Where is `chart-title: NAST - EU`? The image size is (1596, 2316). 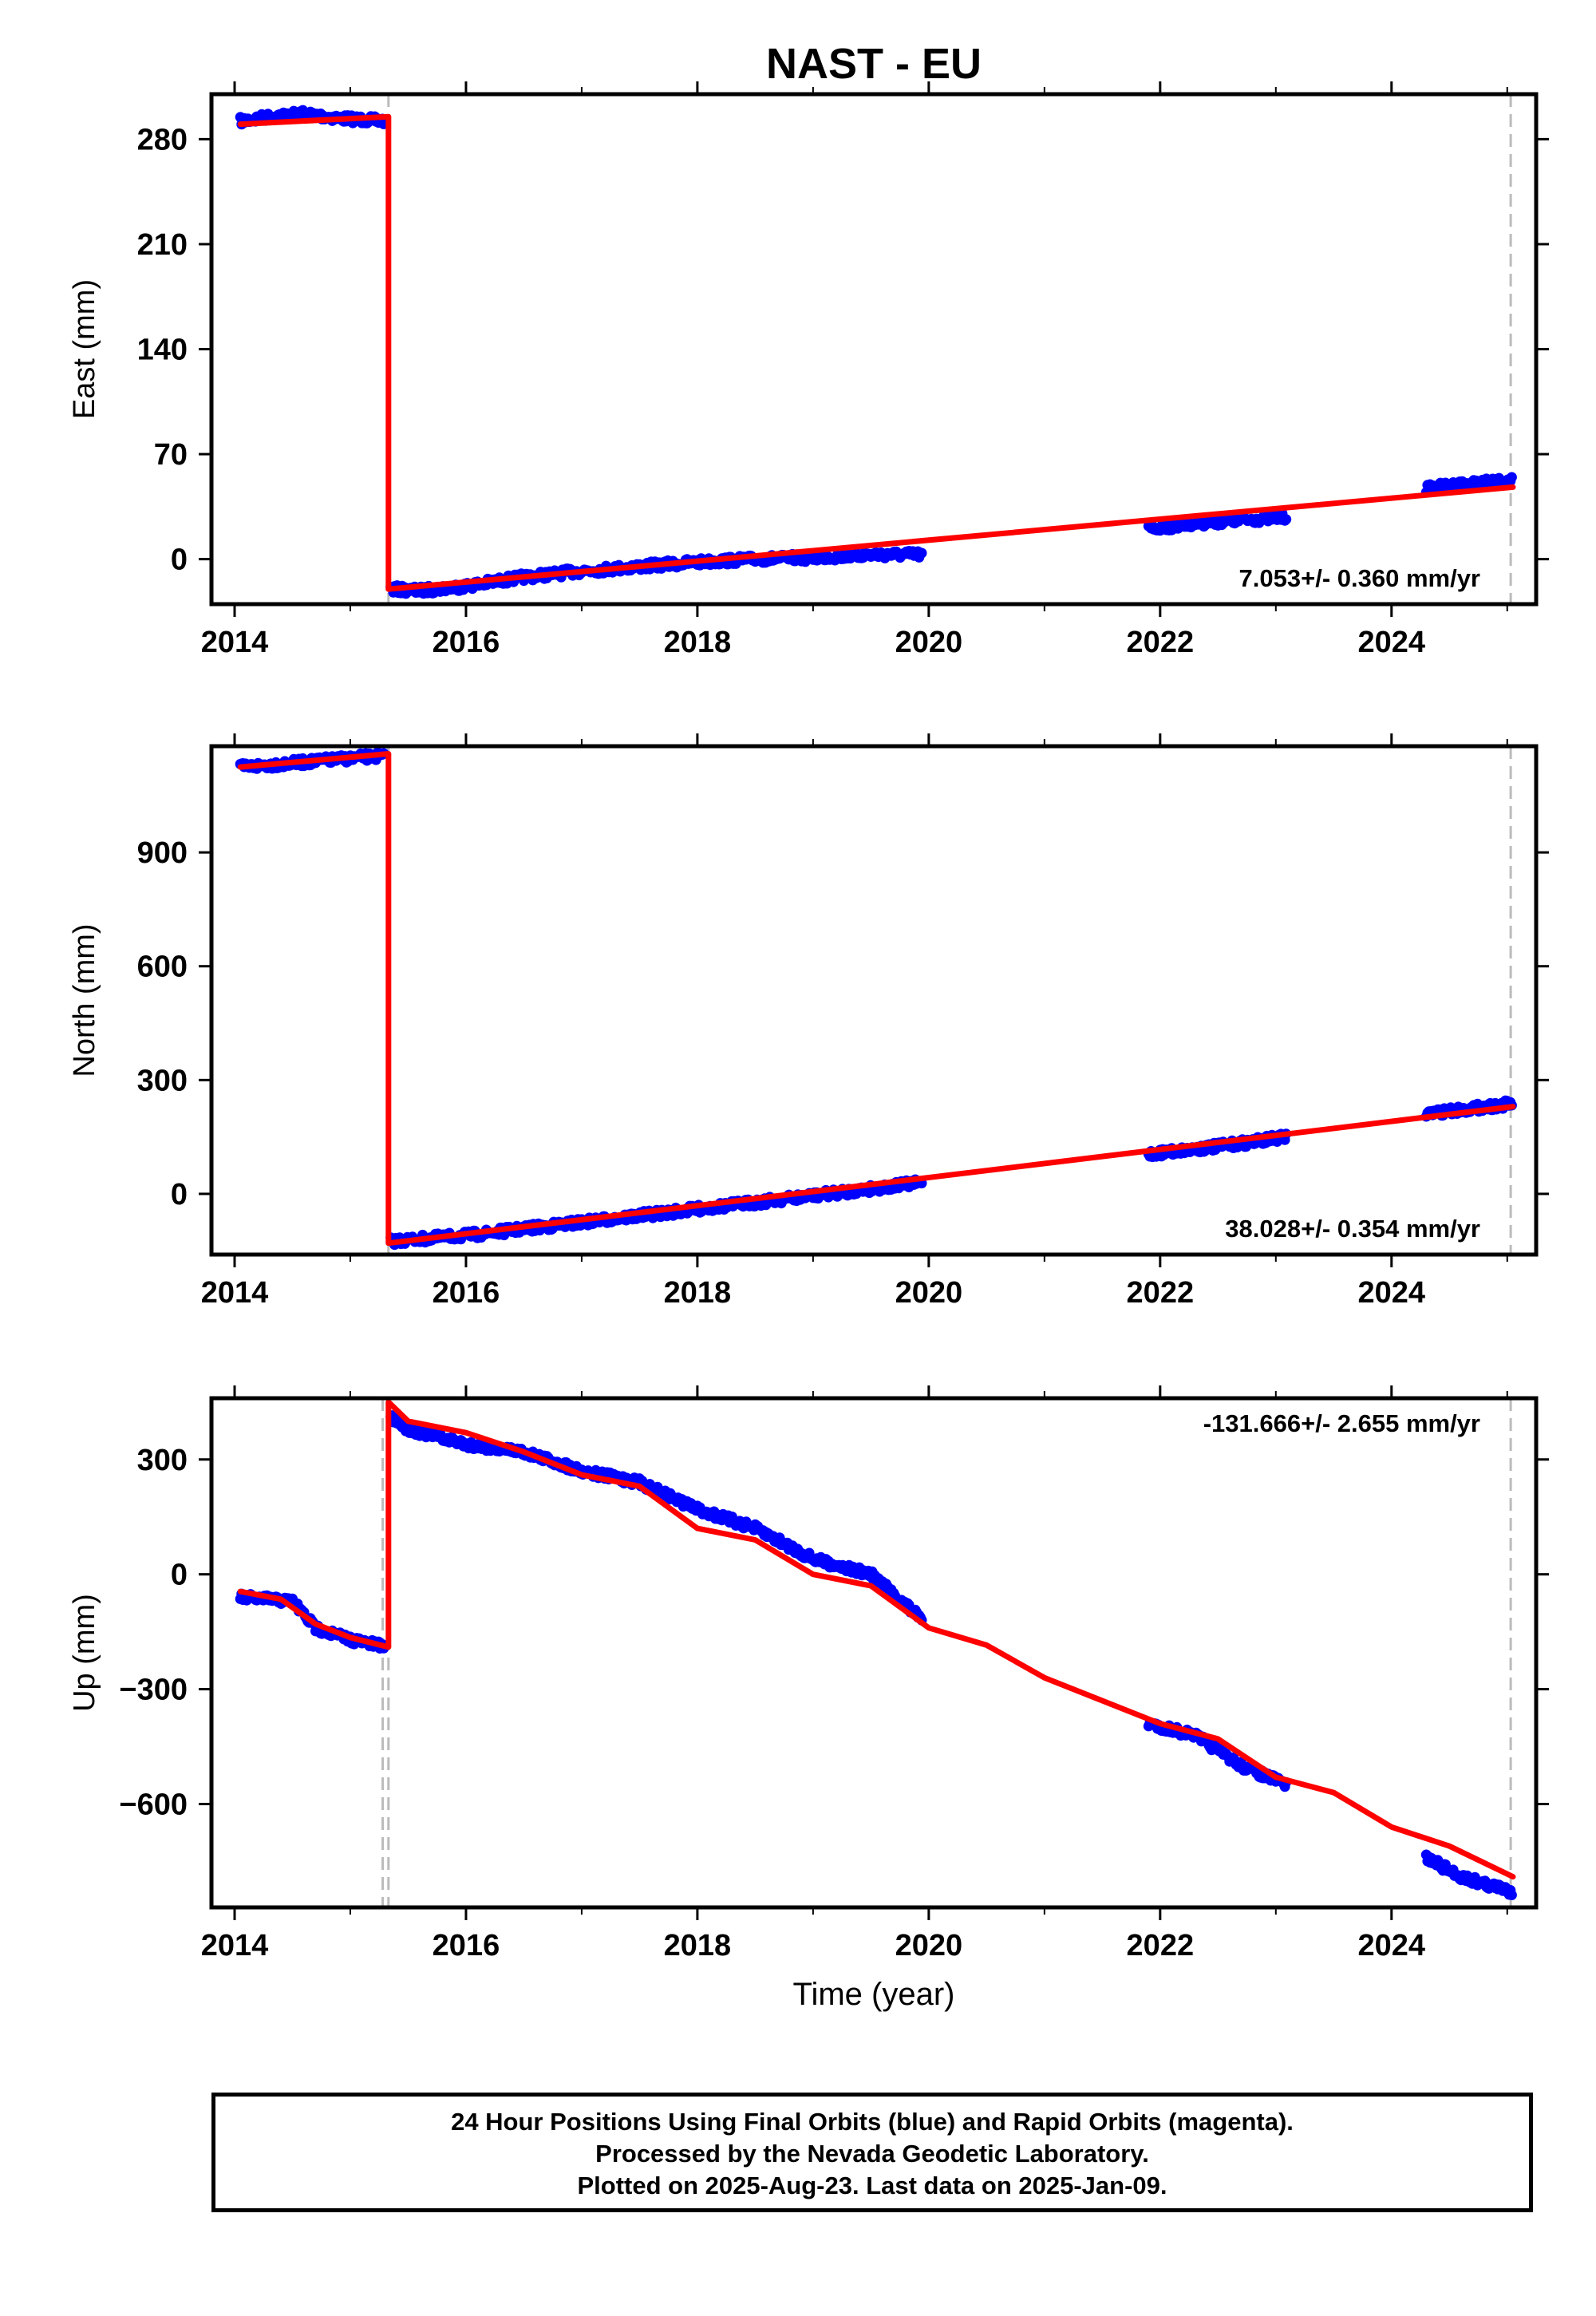 chart-title: NAST - EU is located at coordinates (874, 64).